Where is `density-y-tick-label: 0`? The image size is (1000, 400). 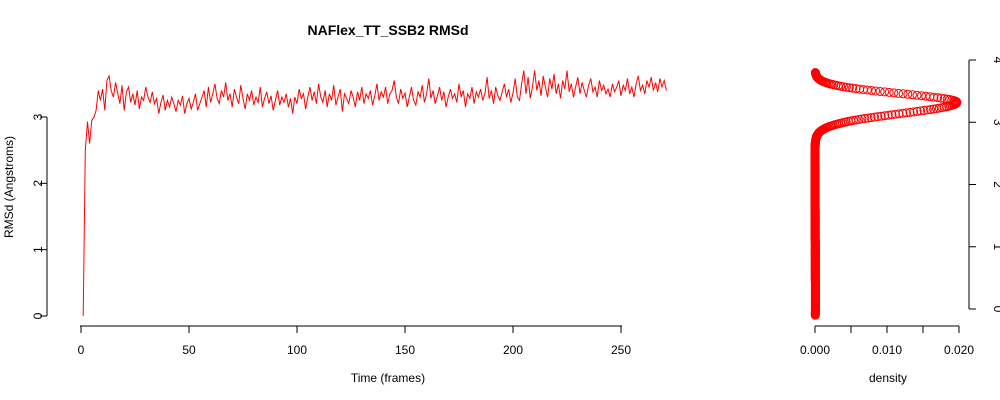 density-y-tick-label: 0 is located at coordinates (995, 309).